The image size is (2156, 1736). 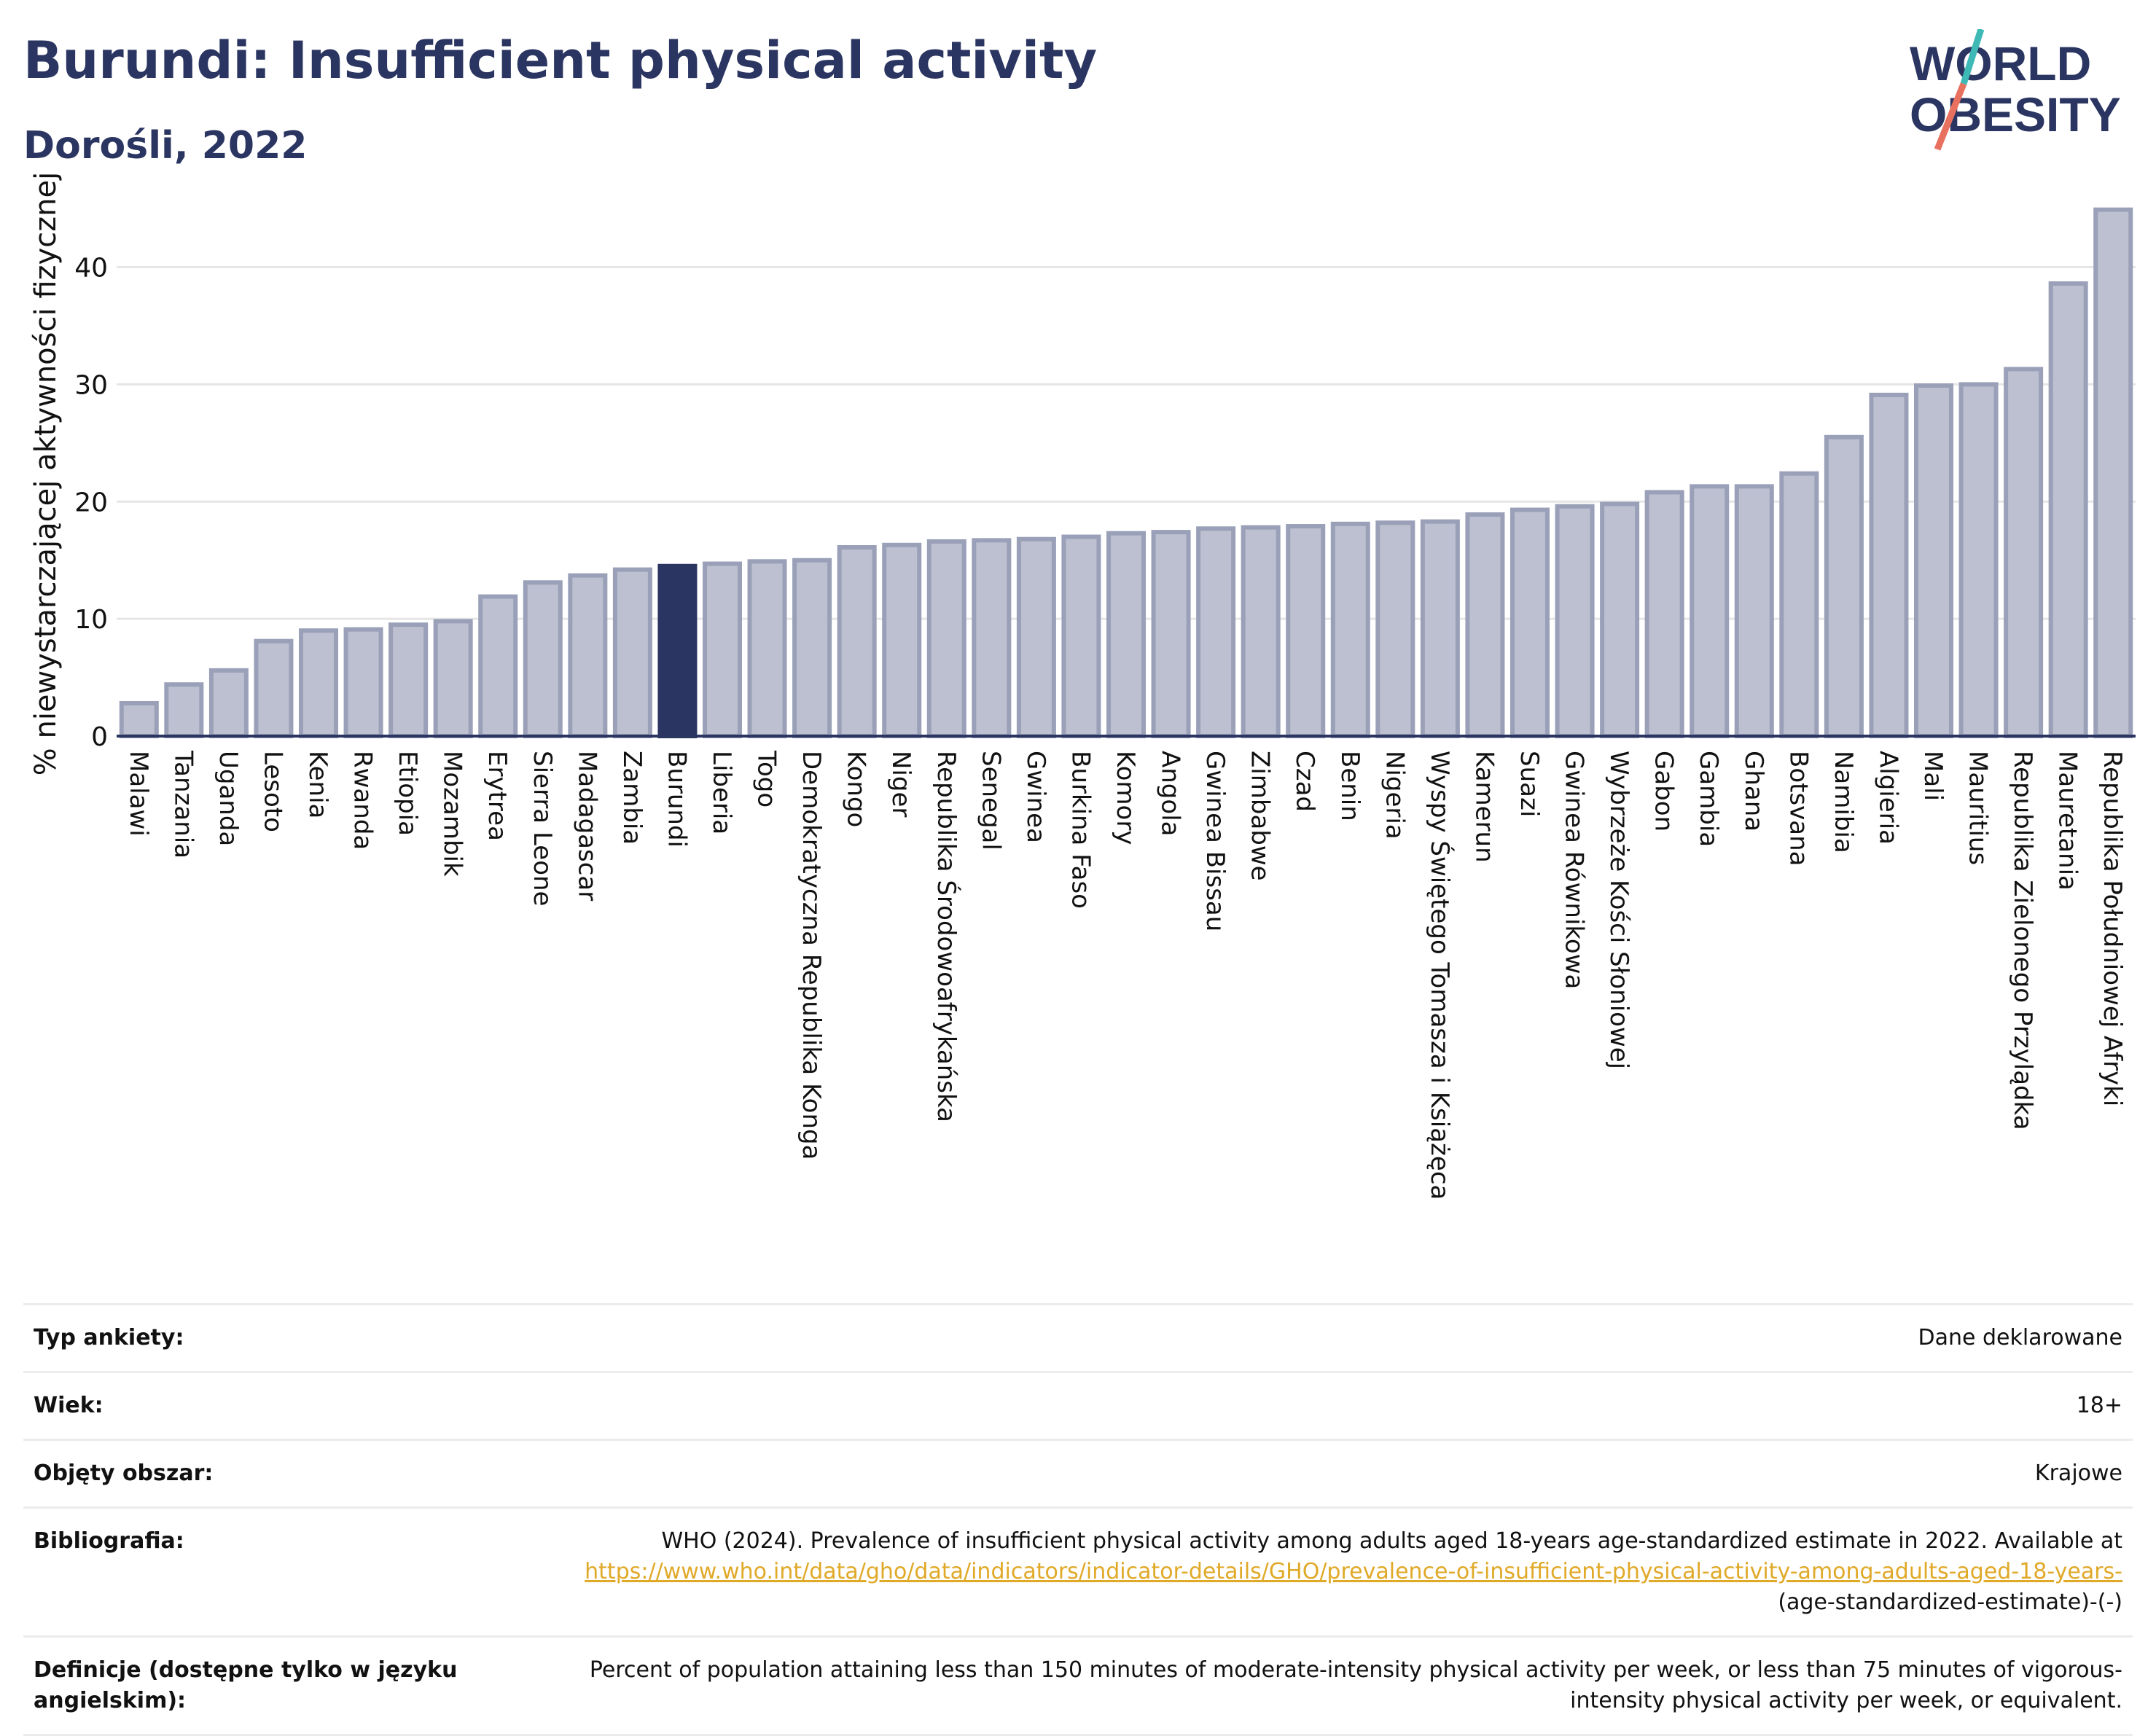 What do you see at coordinates (542, 828) in the screenshot?
I see `x-tick-label: Sierra Leone` at bounding box center [542, 828].